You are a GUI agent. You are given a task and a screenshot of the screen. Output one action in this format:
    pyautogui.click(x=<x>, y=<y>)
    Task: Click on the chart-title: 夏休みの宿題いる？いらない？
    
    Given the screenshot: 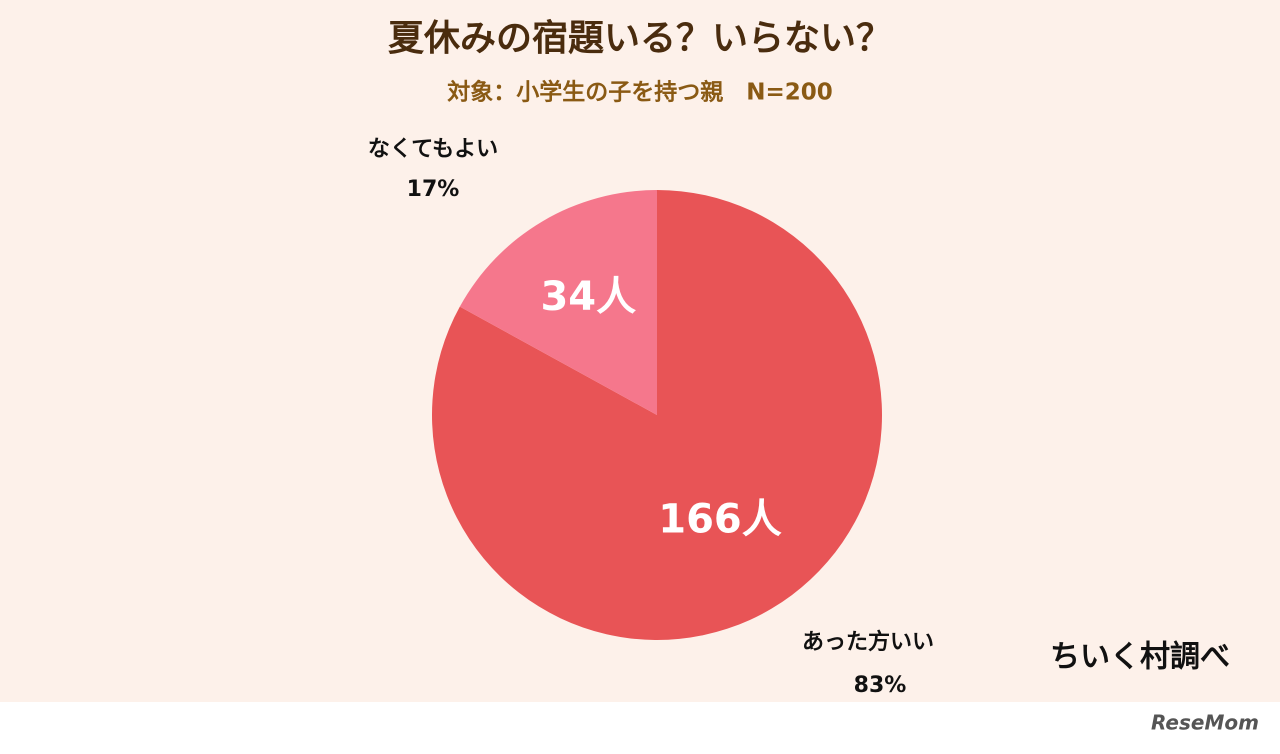 What is the action you would take?
    pyautogui.click(x=640, y=38)
    